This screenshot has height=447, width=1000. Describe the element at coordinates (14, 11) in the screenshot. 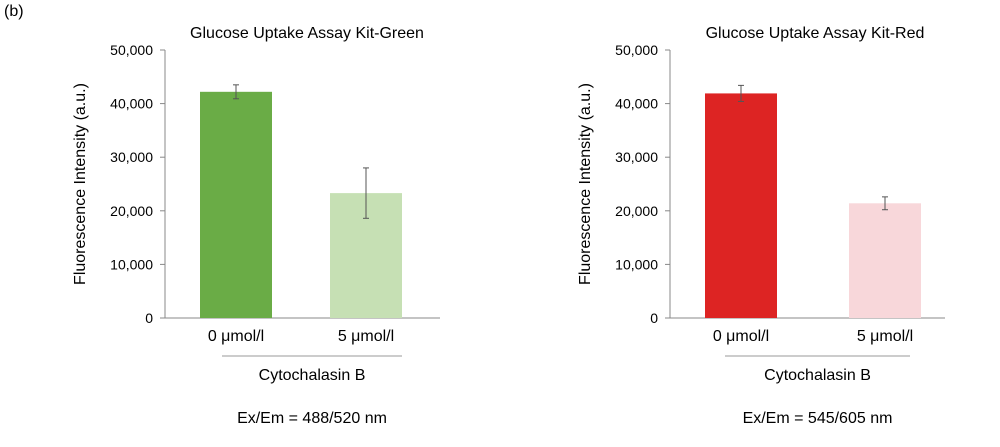

I see `panel-label: (b)` at that location.